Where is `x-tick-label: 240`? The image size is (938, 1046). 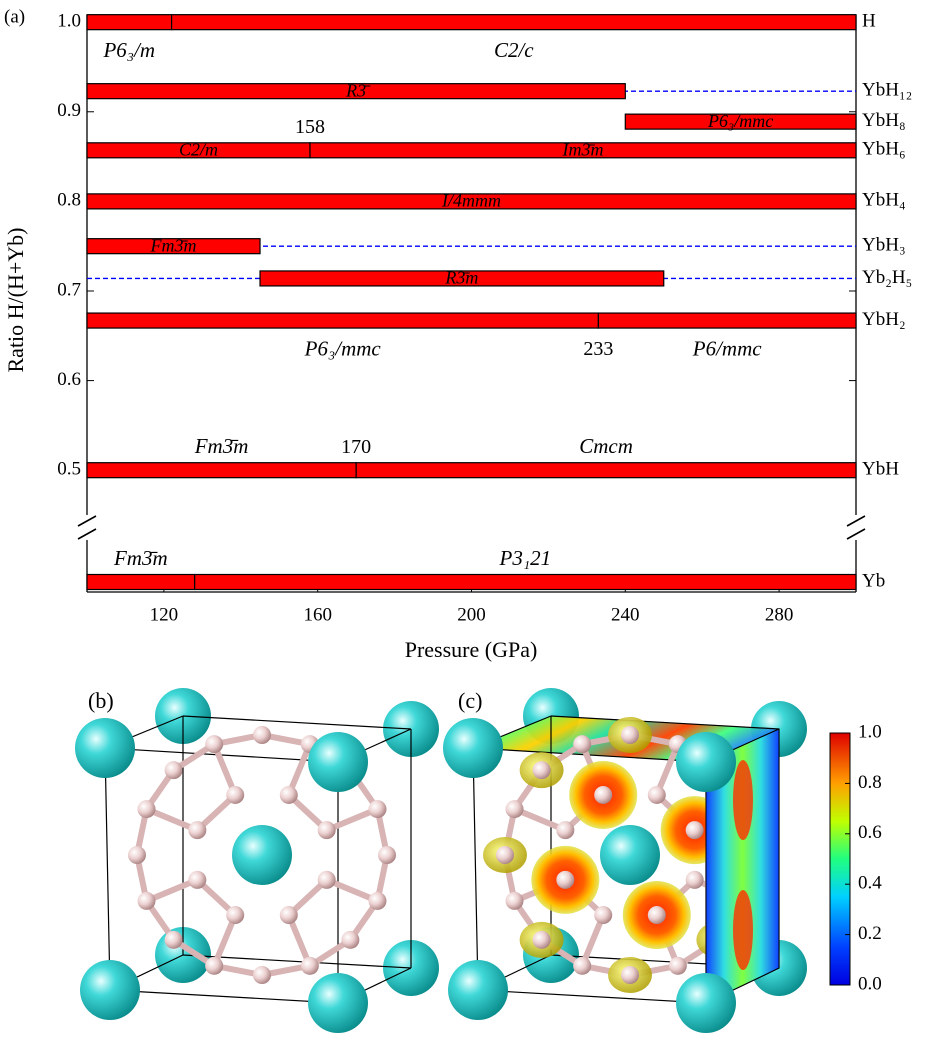 x-tick-label: 240 is located at coordinates (625, 614).